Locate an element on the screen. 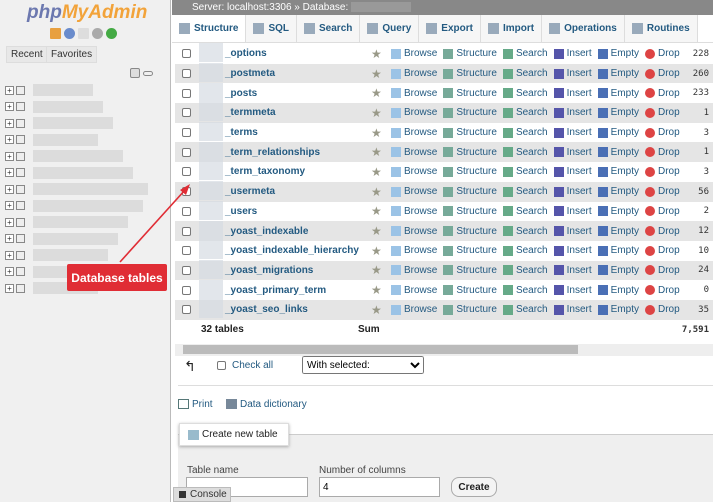 This screenshot has width=713, height=502. check-all-checkbox is located at coordinates (221, 365).